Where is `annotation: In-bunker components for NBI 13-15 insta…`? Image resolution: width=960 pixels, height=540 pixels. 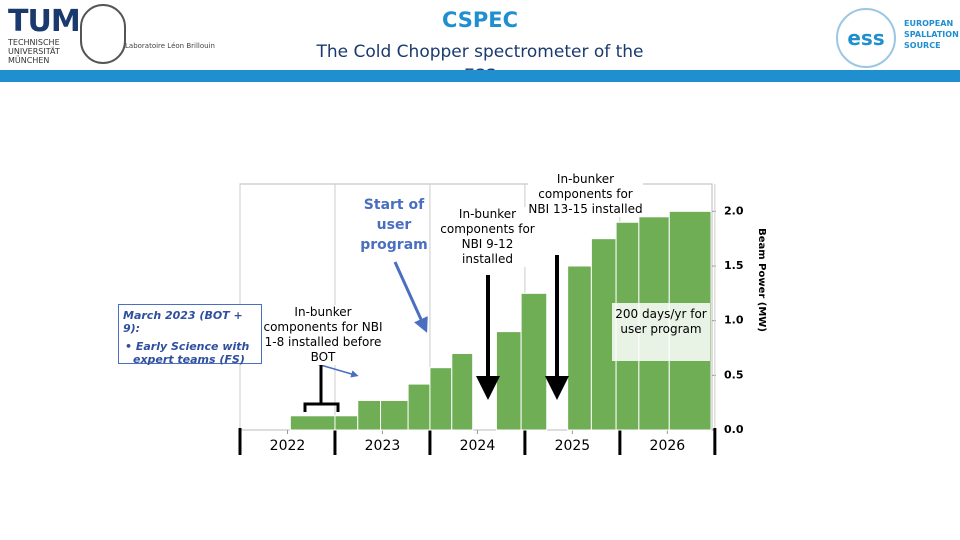
annotation: In-bunker components for NBI 13-15 insta… is located at coordinates (585, 194).